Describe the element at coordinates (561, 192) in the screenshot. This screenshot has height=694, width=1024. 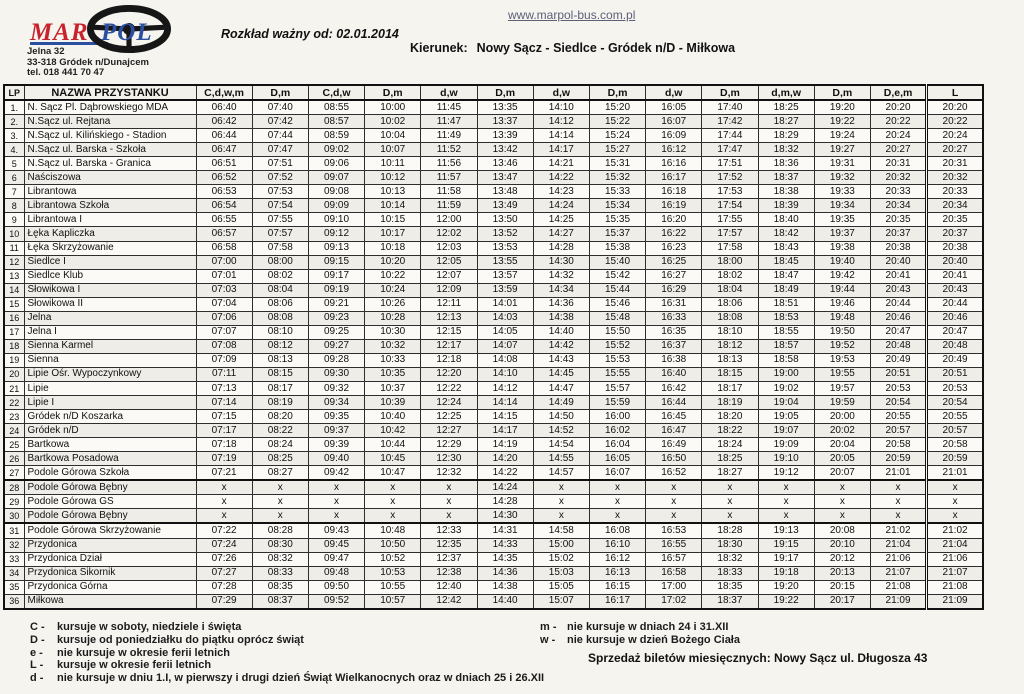
I see `time-cell: 14:23` at that location.